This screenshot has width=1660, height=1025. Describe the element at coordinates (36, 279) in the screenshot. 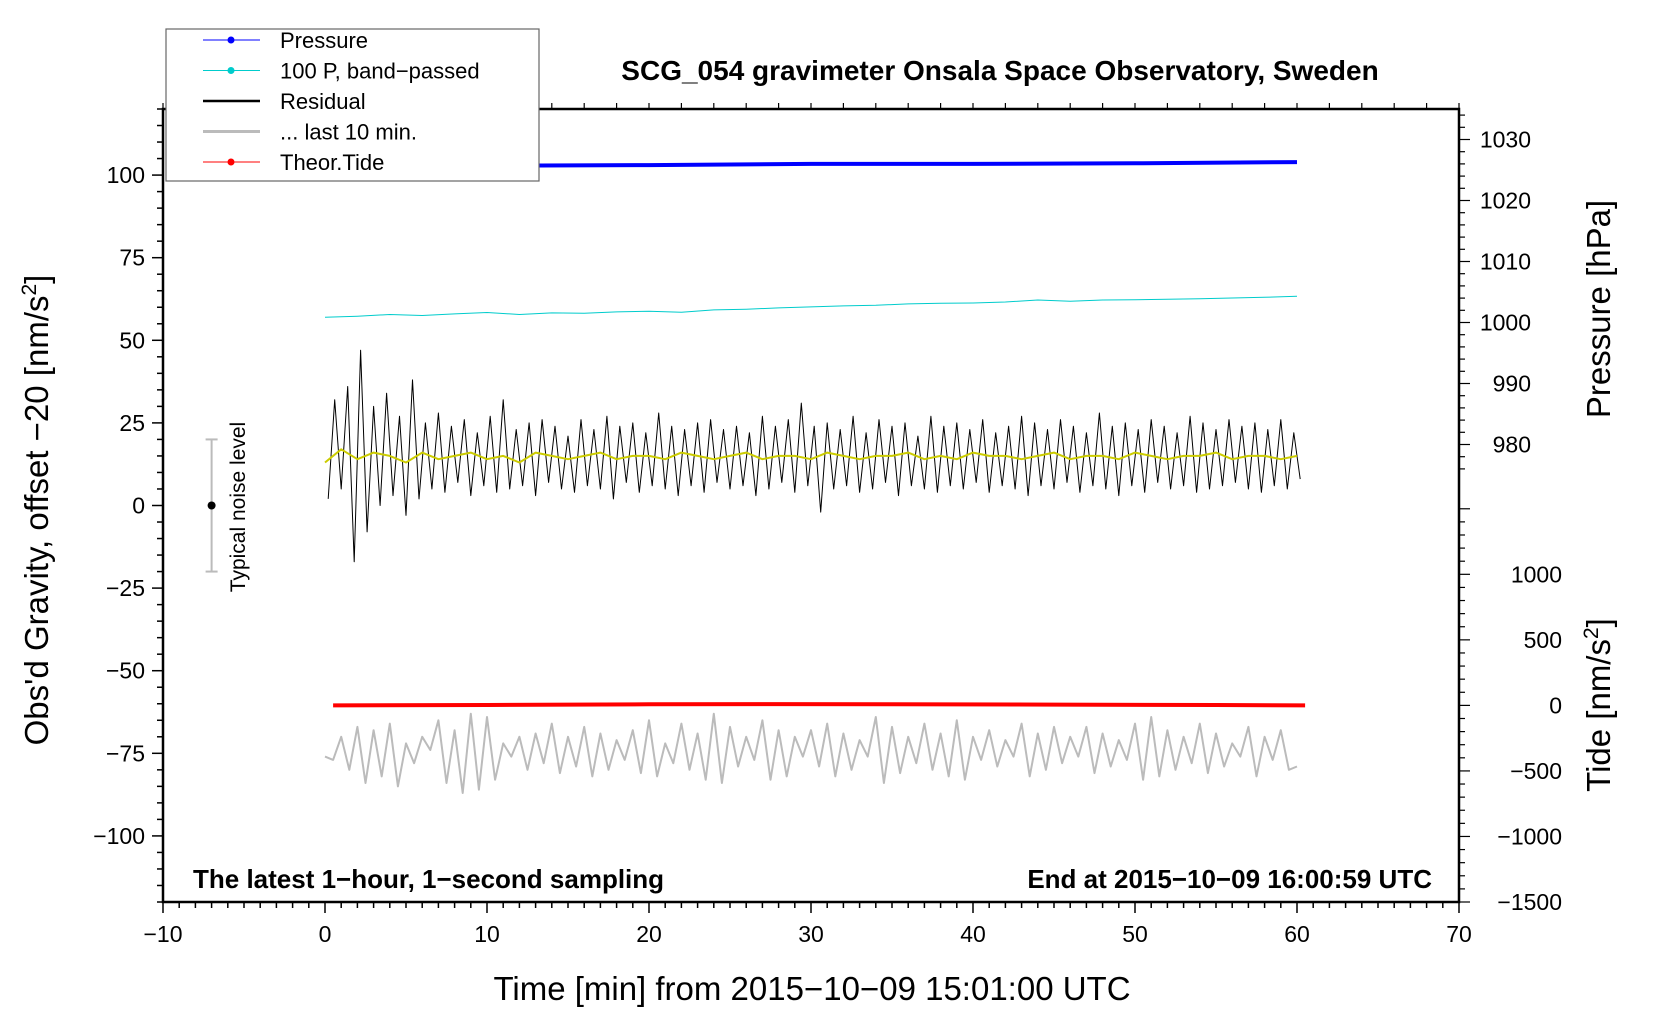

I see `y-axis-label-end: ]` at that location.